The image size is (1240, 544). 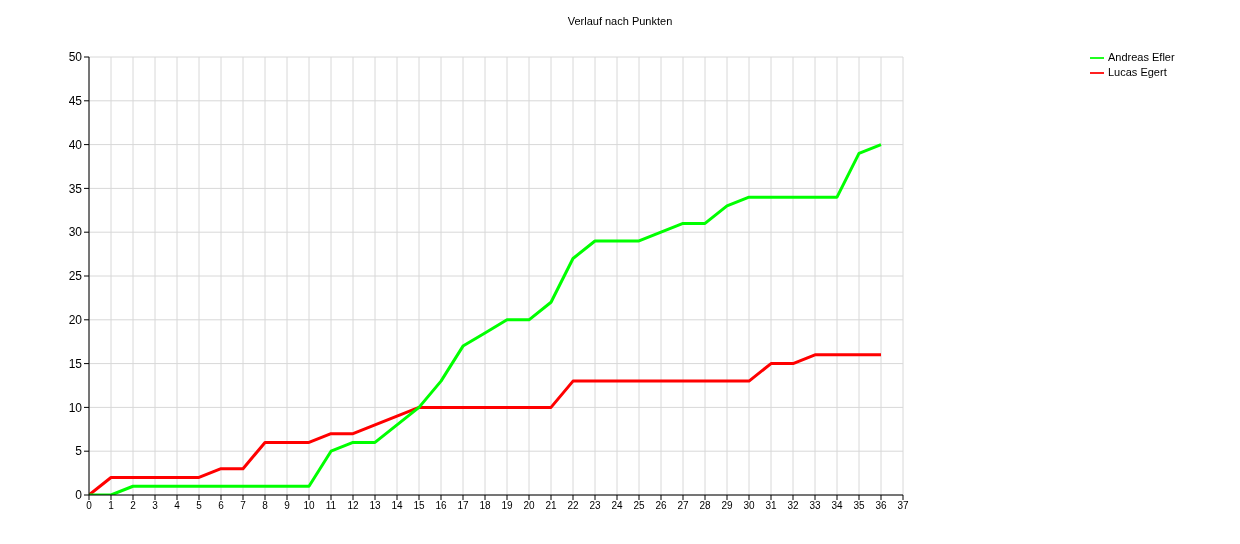 I want to click on x-tick-label: 23, so click(x=595, y=506).